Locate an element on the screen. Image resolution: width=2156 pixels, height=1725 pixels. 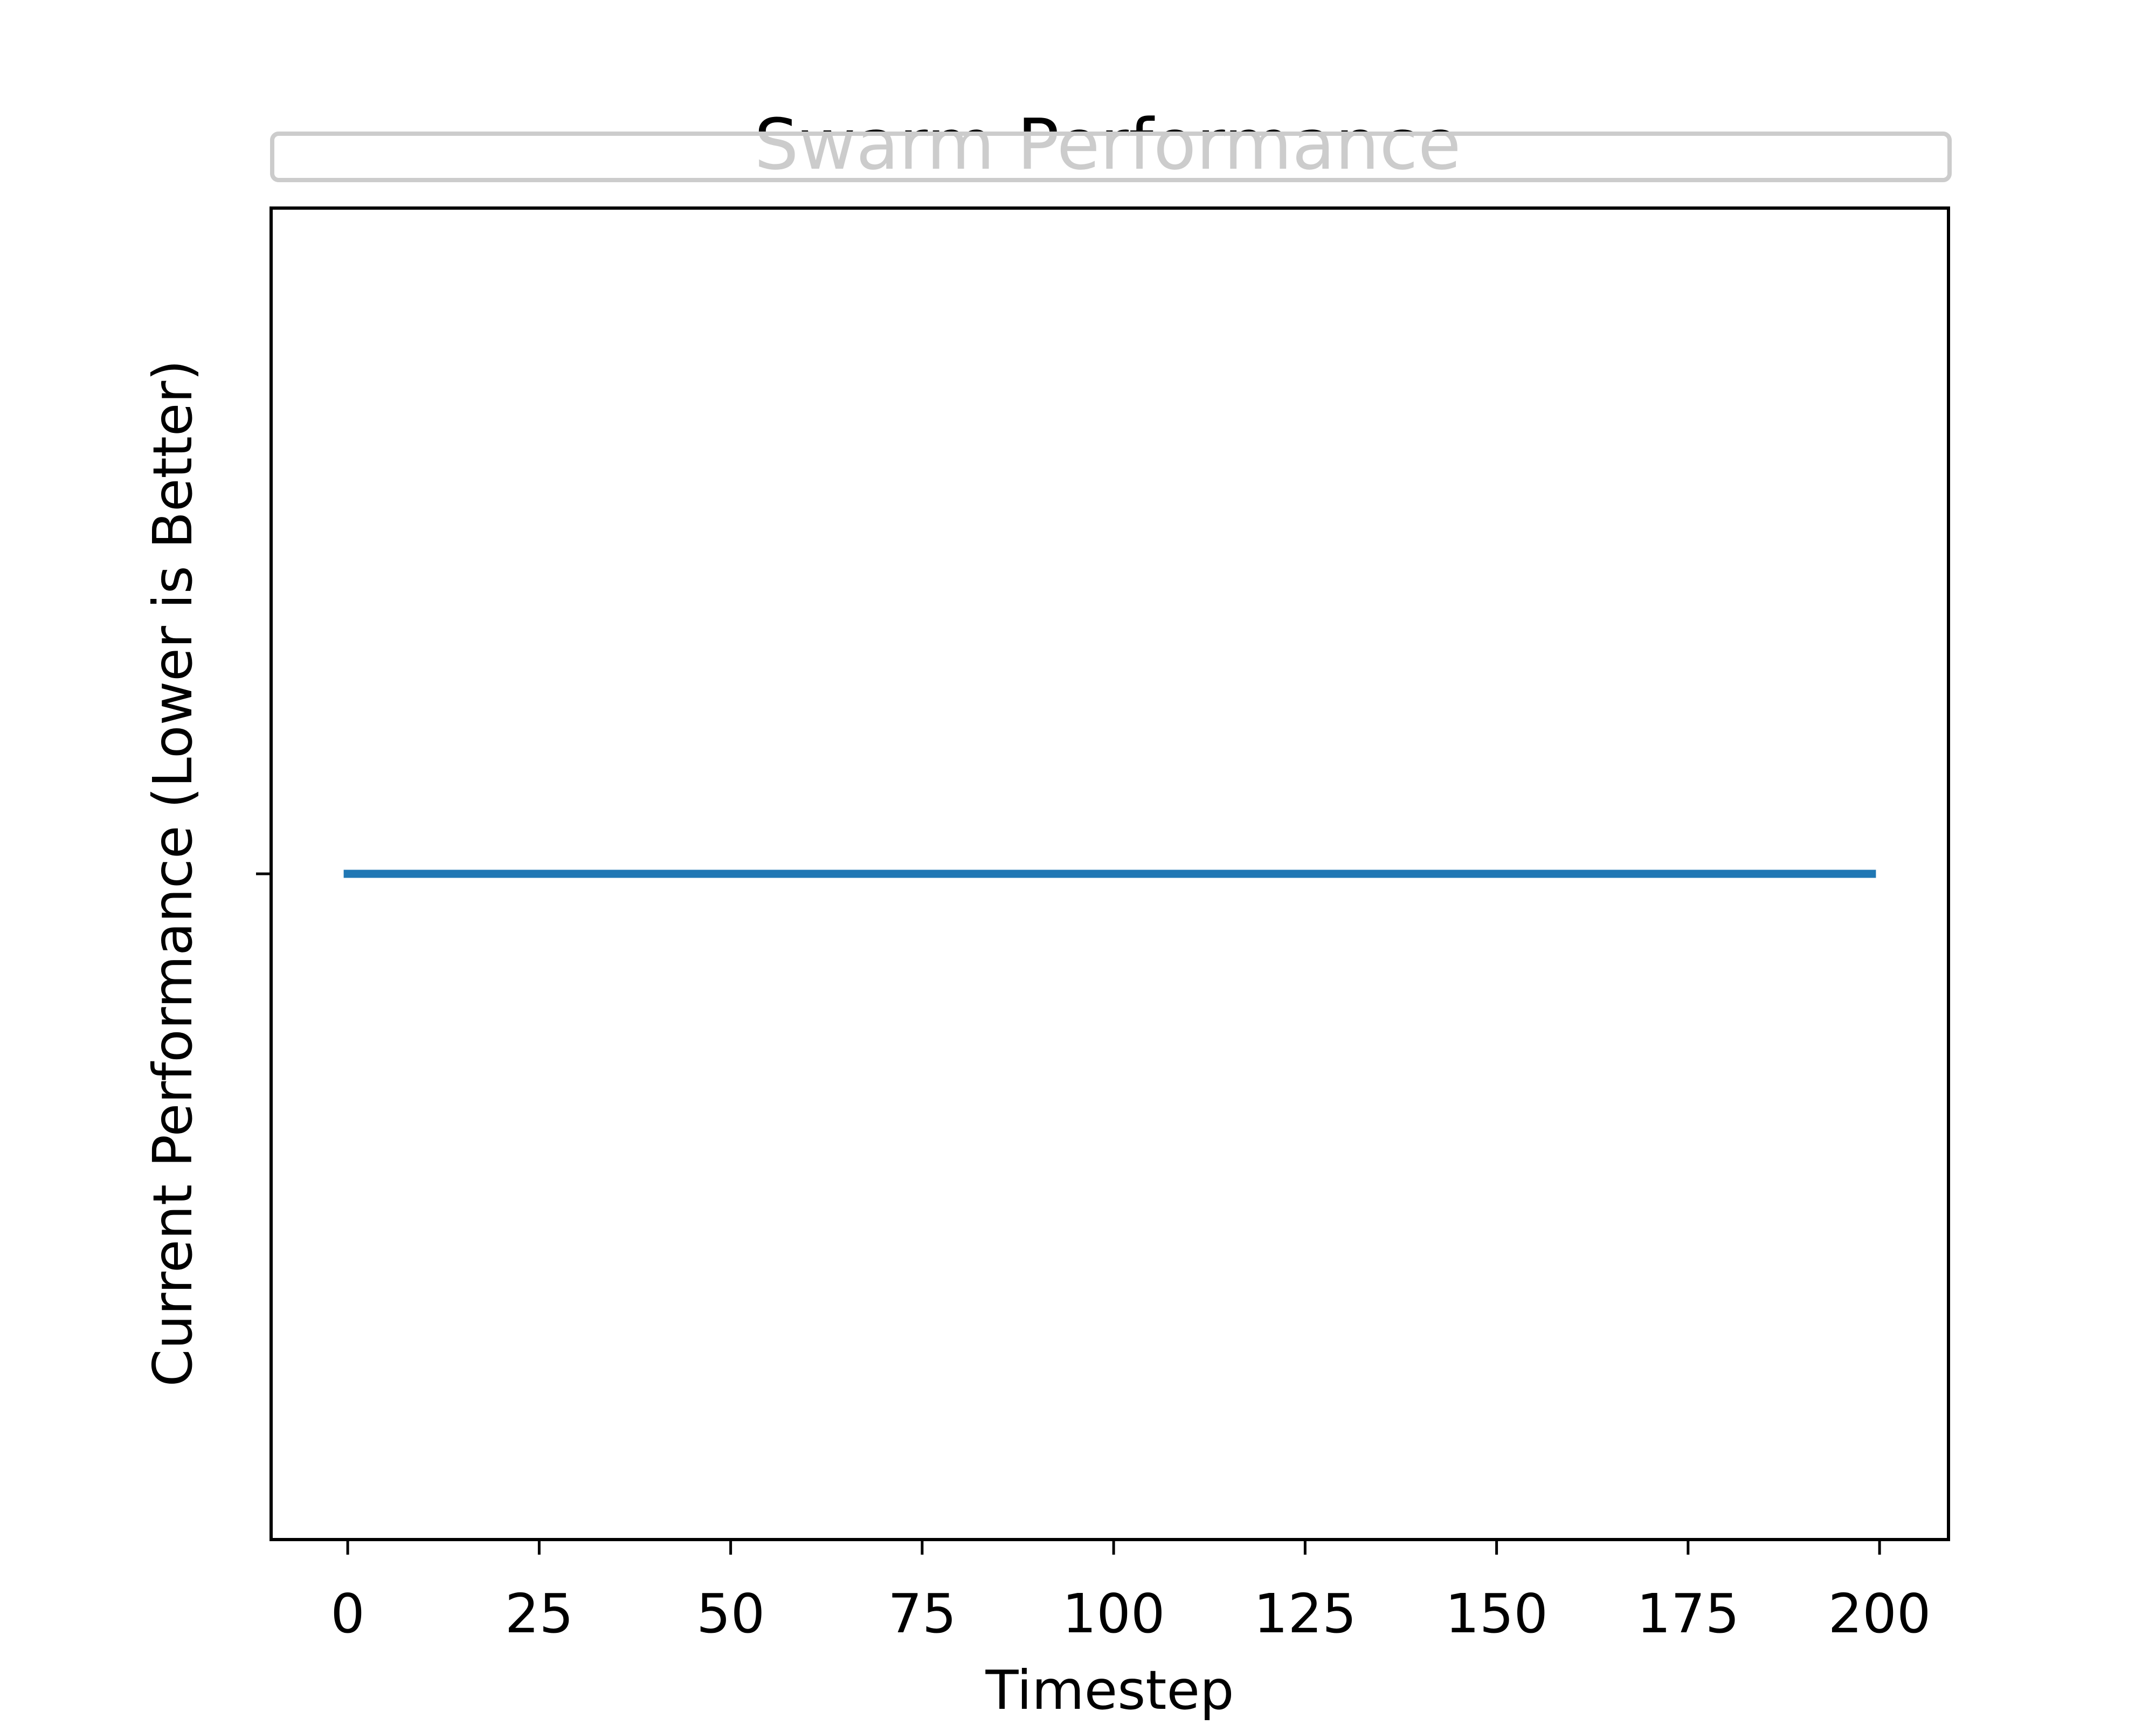
x-tick-label: 0 is located at coordinates (347, 1613).